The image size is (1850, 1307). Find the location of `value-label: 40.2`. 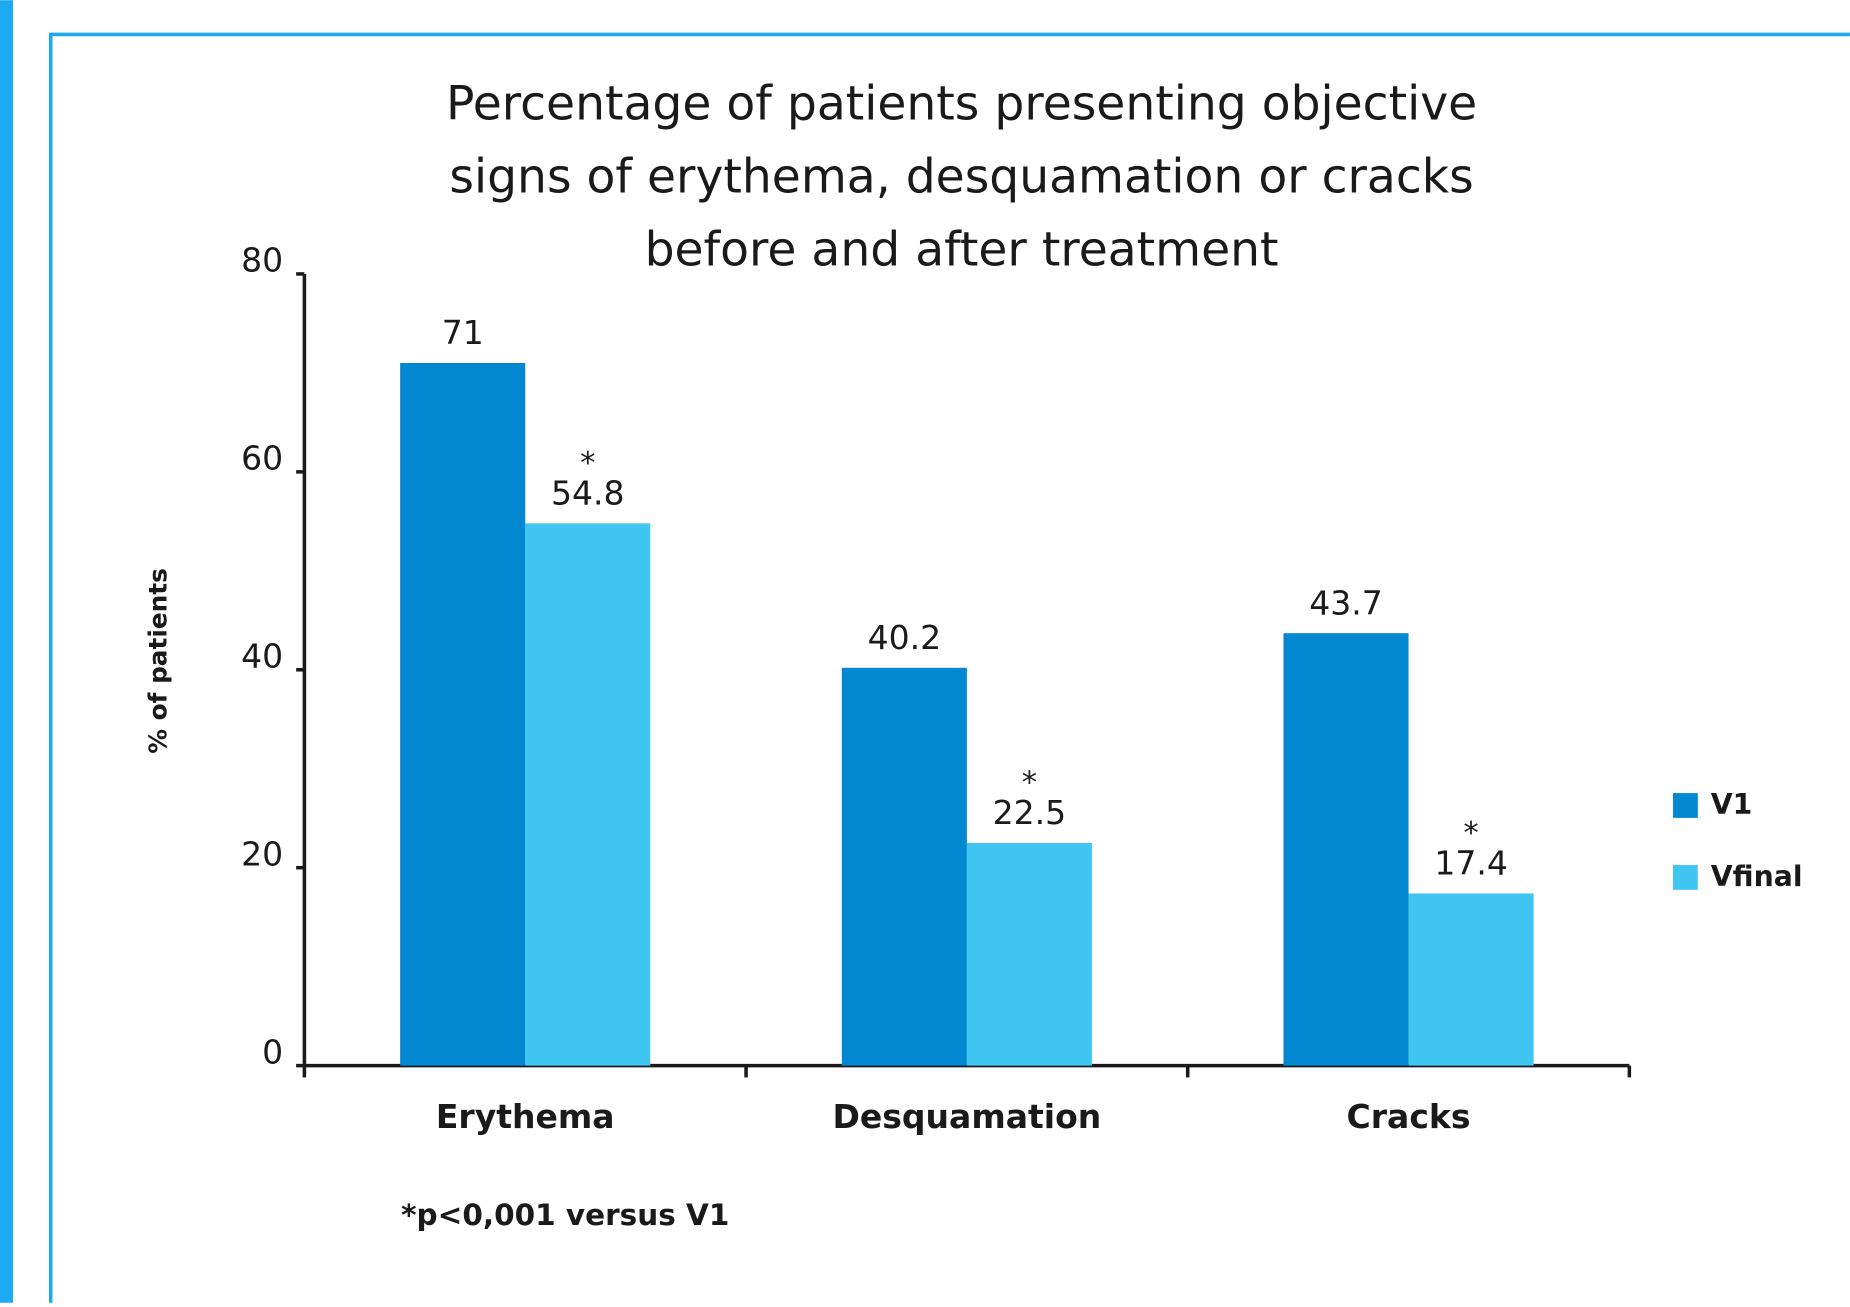

value-label: 40.2 is located at coordinates (905, 637).